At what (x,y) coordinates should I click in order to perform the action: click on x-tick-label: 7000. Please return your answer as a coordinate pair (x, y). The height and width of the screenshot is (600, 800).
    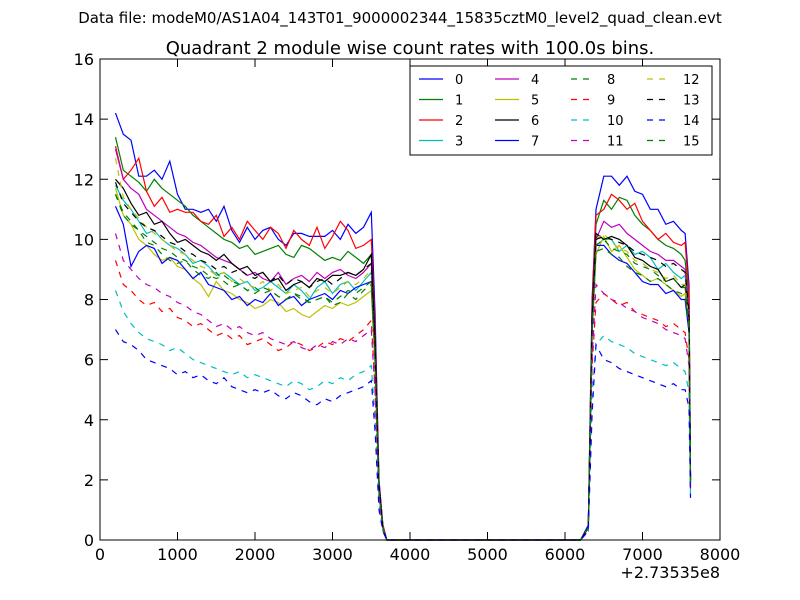
    Looking at the image, I should click on (642, 554).